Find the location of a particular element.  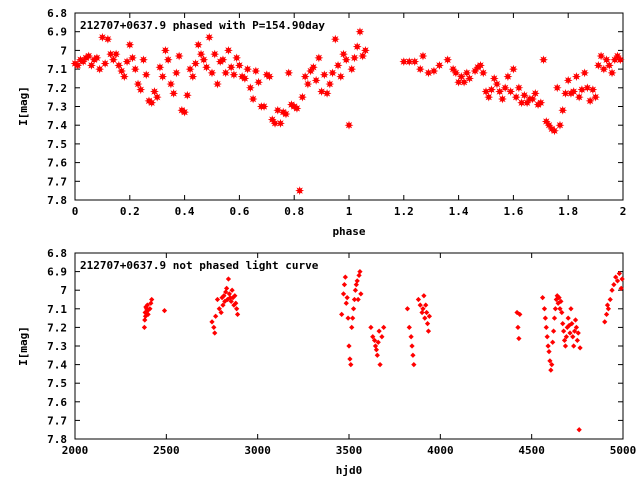

unphased-plot-ylabel: I[mag] is located at coordinates (23, 346).